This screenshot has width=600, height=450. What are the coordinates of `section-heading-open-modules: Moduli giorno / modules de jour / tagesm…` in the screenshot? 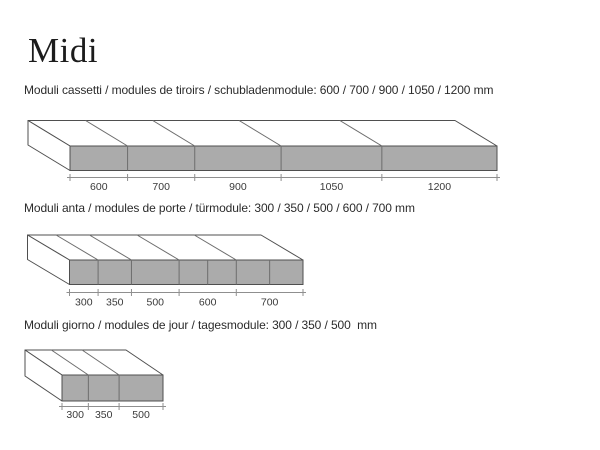 It's located at (200, 325).